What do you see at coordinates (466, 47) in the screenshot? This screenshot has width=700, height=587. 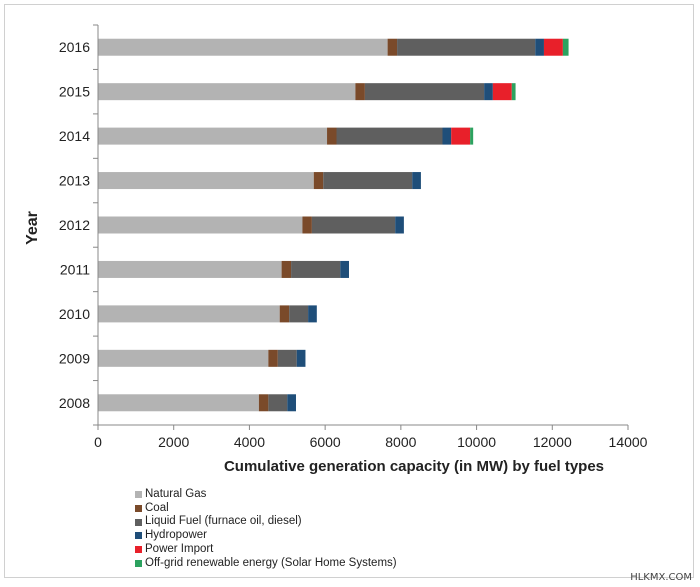 I see `bar-2016-liquid-fuel-furnace-oil-diesel` at bounding box center [466, 47].